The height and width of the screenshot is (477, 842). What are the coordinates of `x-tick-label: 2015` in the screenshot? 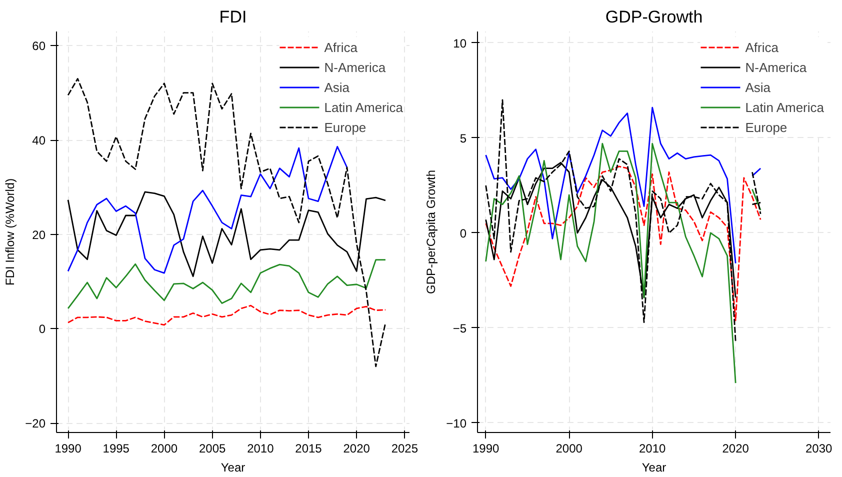 It's located at (308, 449).